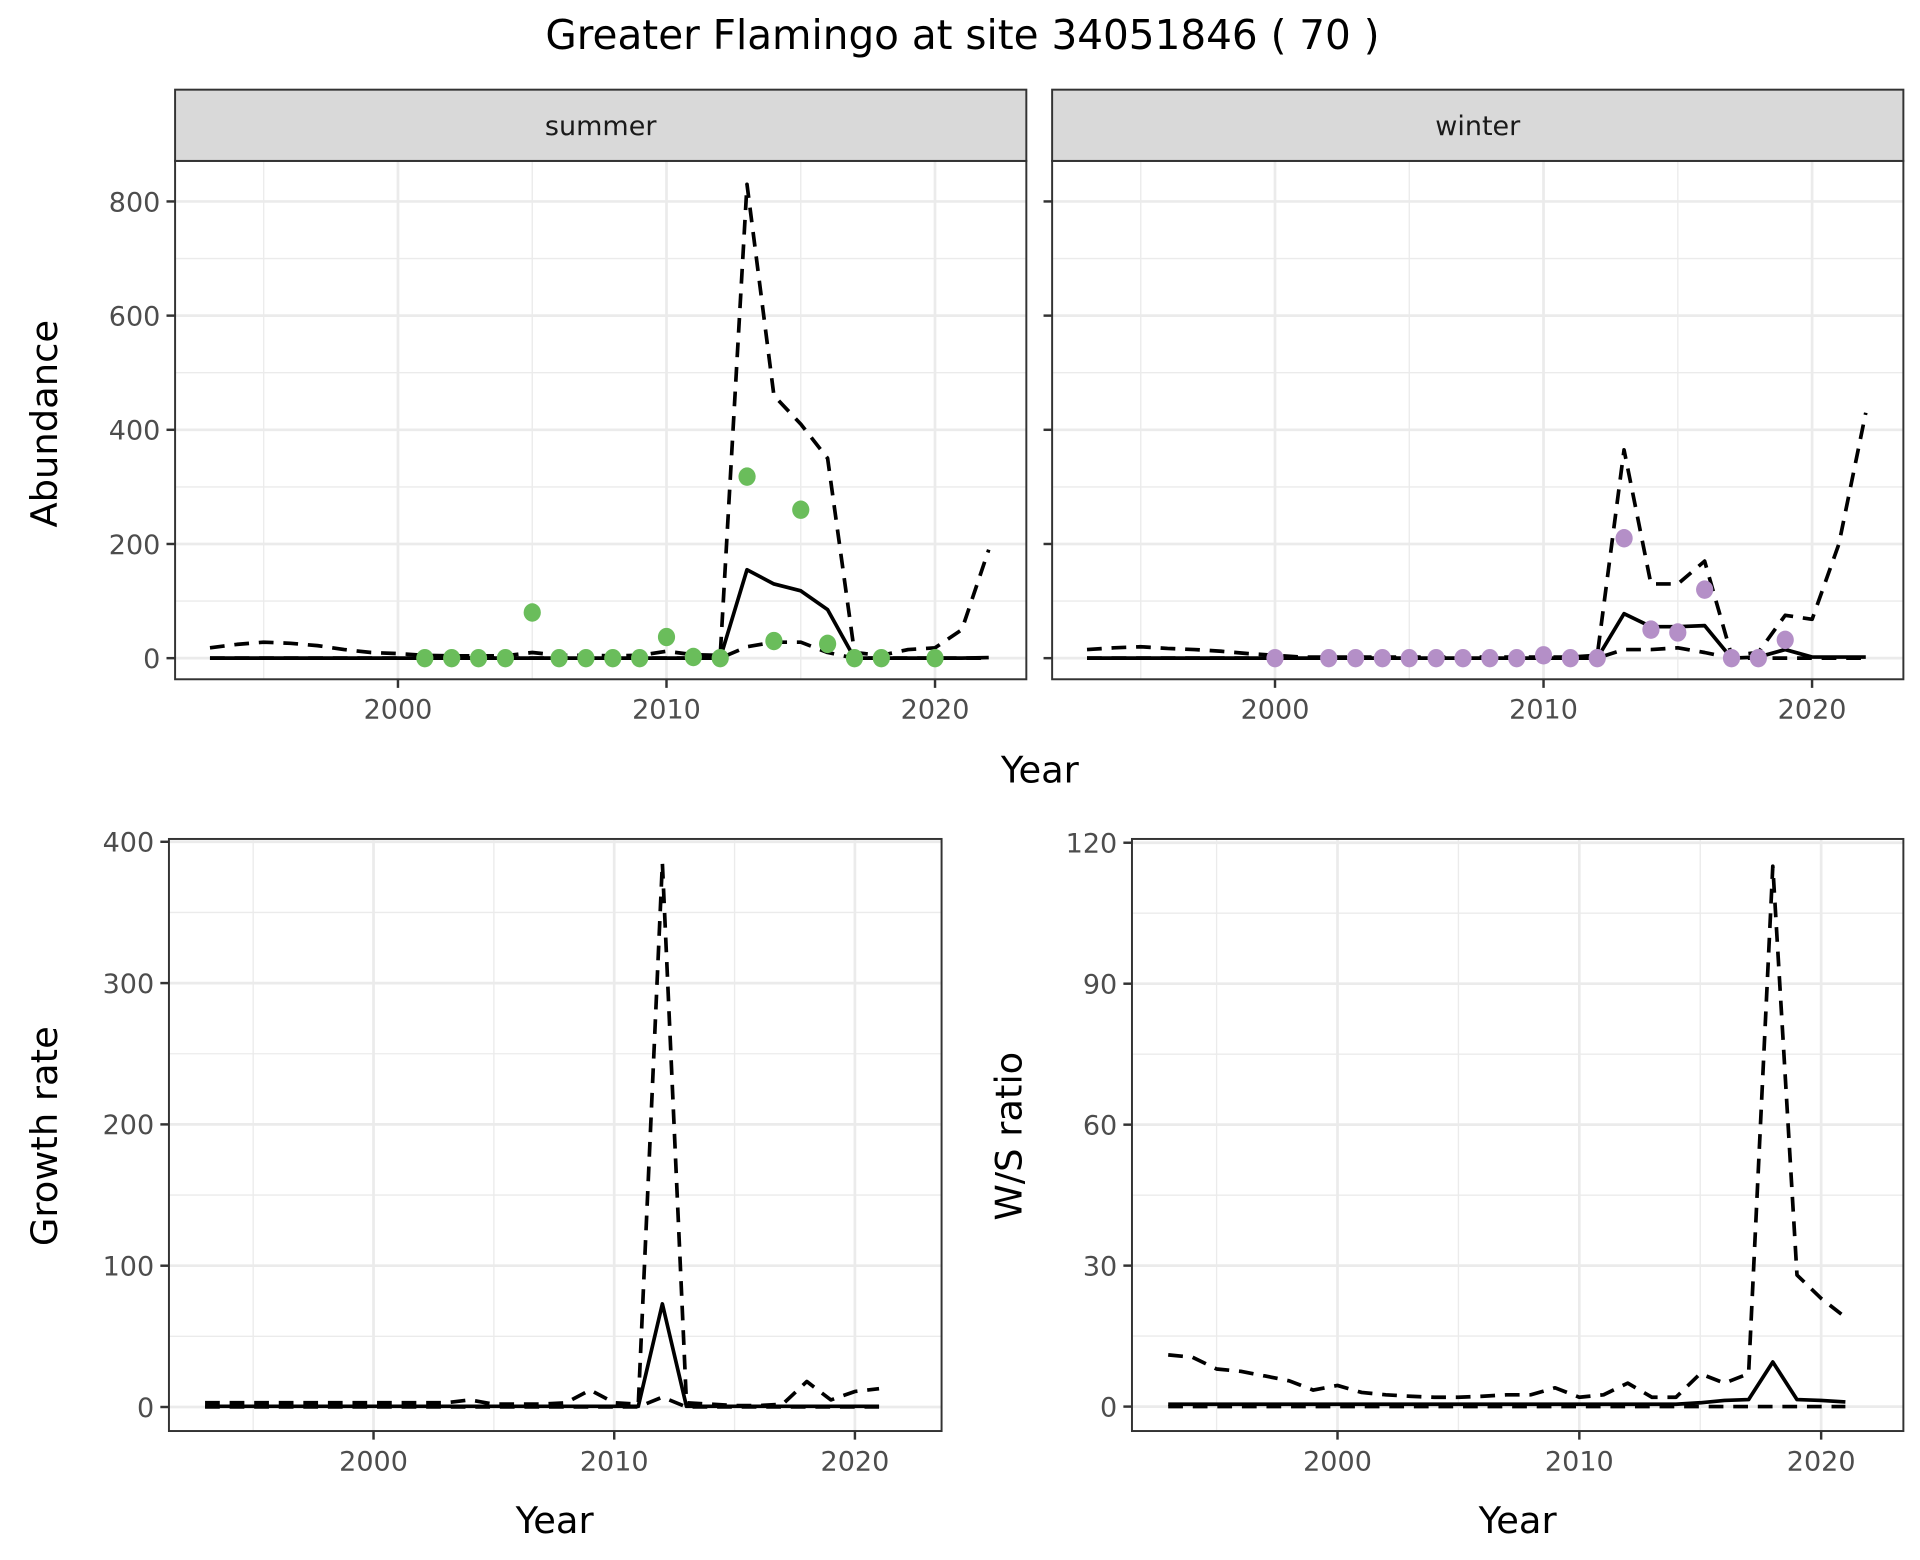  I want to click on x-axis-title-ratio: Year, so click(1518, 1520).